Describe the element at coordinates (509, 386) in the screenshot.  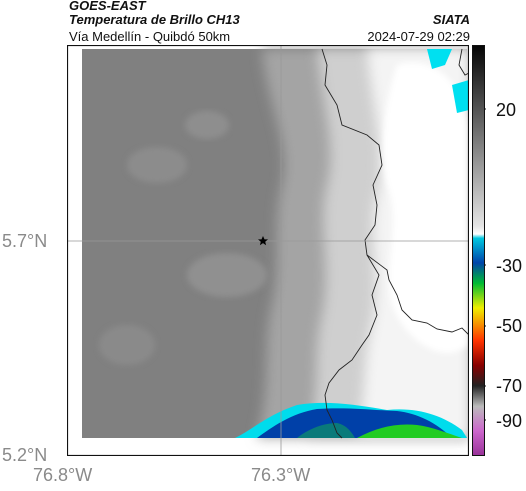
I see `colorbar-tick-minus70: -70` at that location.